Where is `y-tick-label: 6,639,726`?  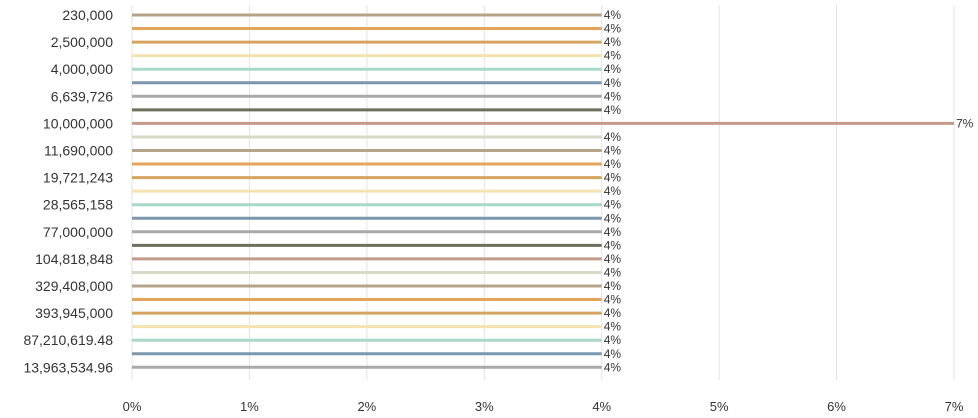
y-tick-label: 6,639,726 is located at coordinates (82, 96).